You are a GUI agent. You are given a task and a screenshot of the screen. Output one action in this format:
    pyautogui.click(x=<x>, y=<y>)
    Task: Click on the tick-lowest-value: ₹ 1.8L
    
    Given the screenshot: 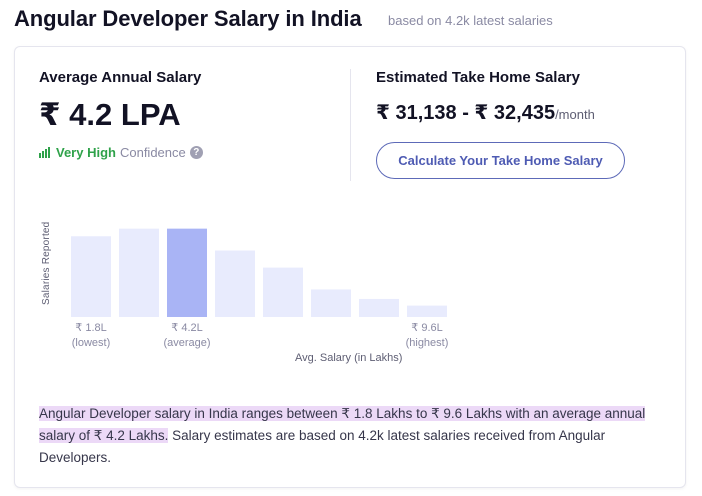 What is the action you would take?
    pyautogui.click(x=91, y=328)
    